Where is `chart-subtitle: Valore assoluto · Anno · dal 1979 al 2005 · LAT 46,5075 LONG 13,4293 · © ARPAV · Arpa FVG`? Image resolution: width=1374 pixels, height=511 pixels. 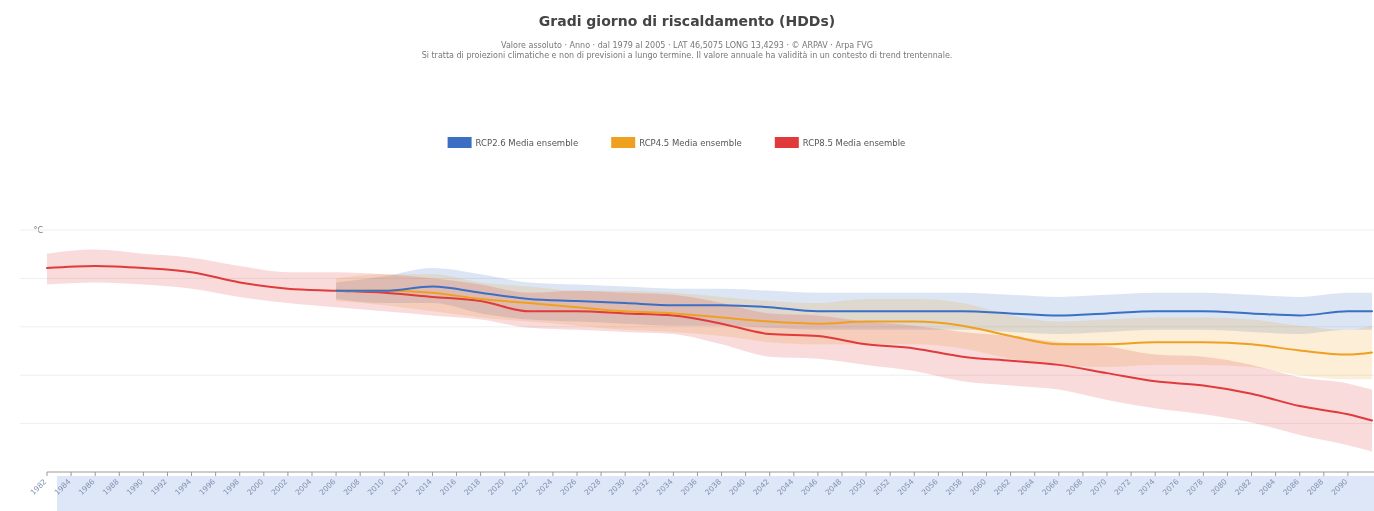 chart-subtitle: Valore assoluto · Anno · dal 1979 al 2005 · LAT 46,5075 LONG 13,4293 · © ARPAV · Arpa FVG is located at coordinates (687, 45).